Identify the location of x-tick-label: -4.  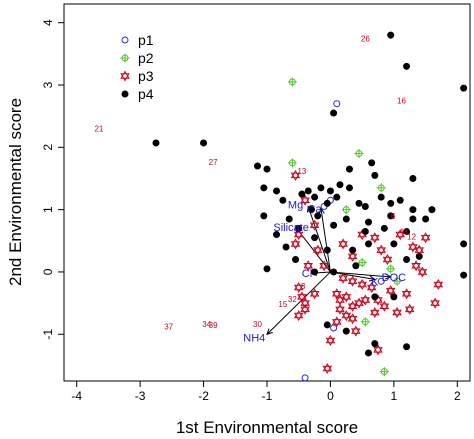
(76, 396).